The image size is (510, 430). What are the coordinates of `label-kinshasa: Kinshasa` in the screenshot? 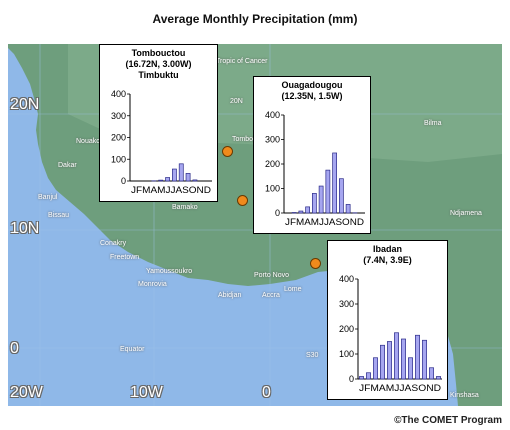 It's located at (464, 395).